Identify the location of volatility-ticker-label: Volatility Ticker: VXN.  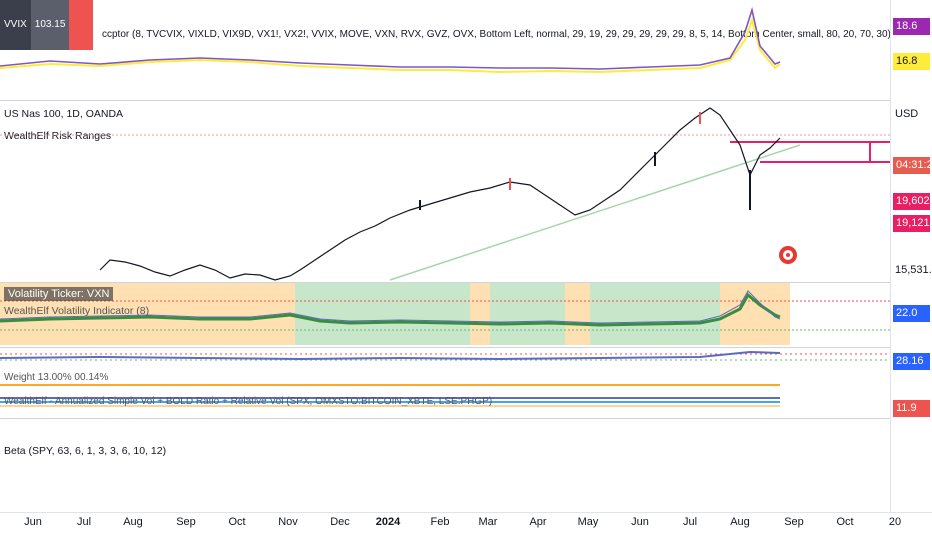
(59, 294).